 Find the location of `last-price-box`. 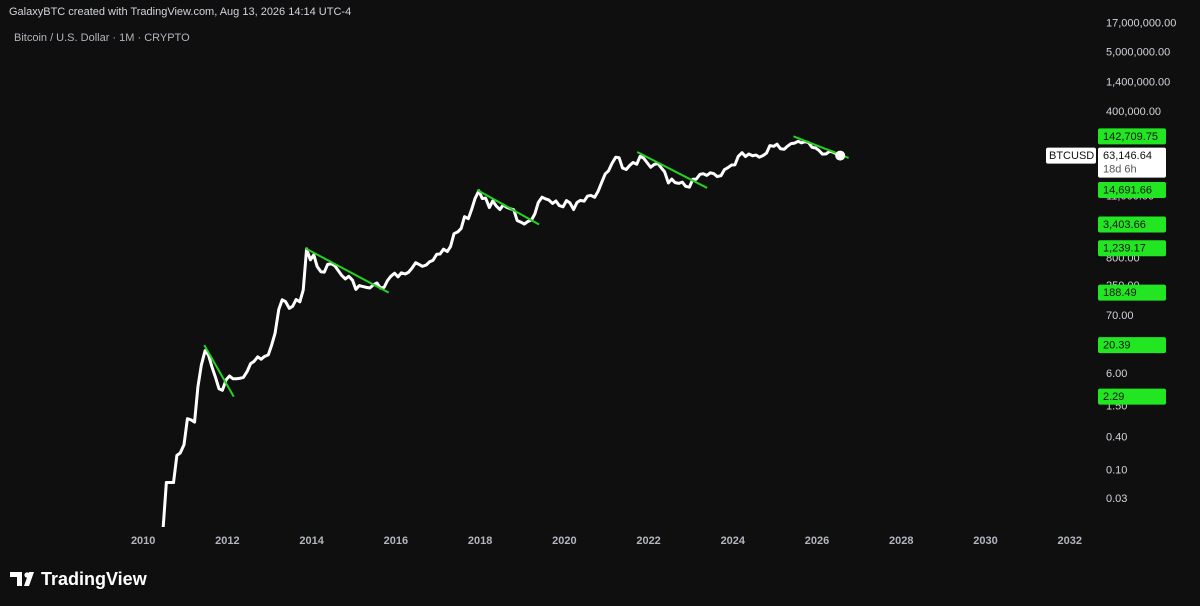

last-price-box is located at coordinates (1132, 162).